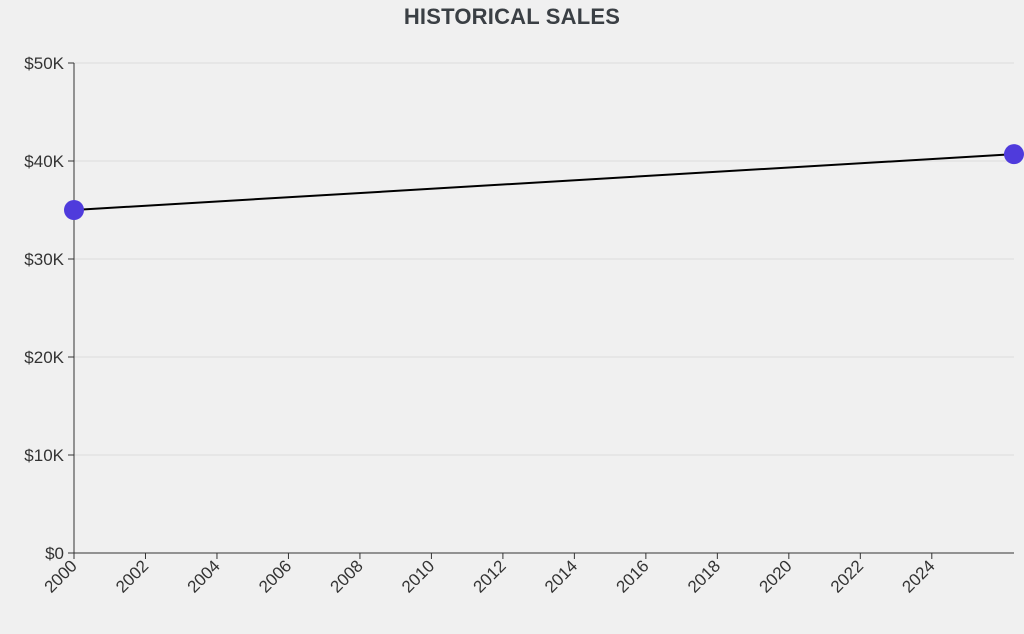  What do you see at coordinates (775, 576) in the screenshot?
I see `x-tick-label: 2020` at bounding box center [775, 576].